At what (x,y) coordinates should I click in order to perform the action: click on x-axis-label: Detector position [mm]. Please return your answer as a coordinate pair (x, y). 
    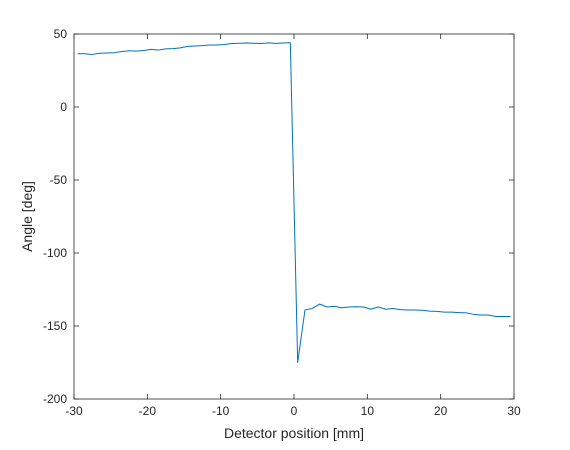
    Looking at the image, I should click on (294, 433).